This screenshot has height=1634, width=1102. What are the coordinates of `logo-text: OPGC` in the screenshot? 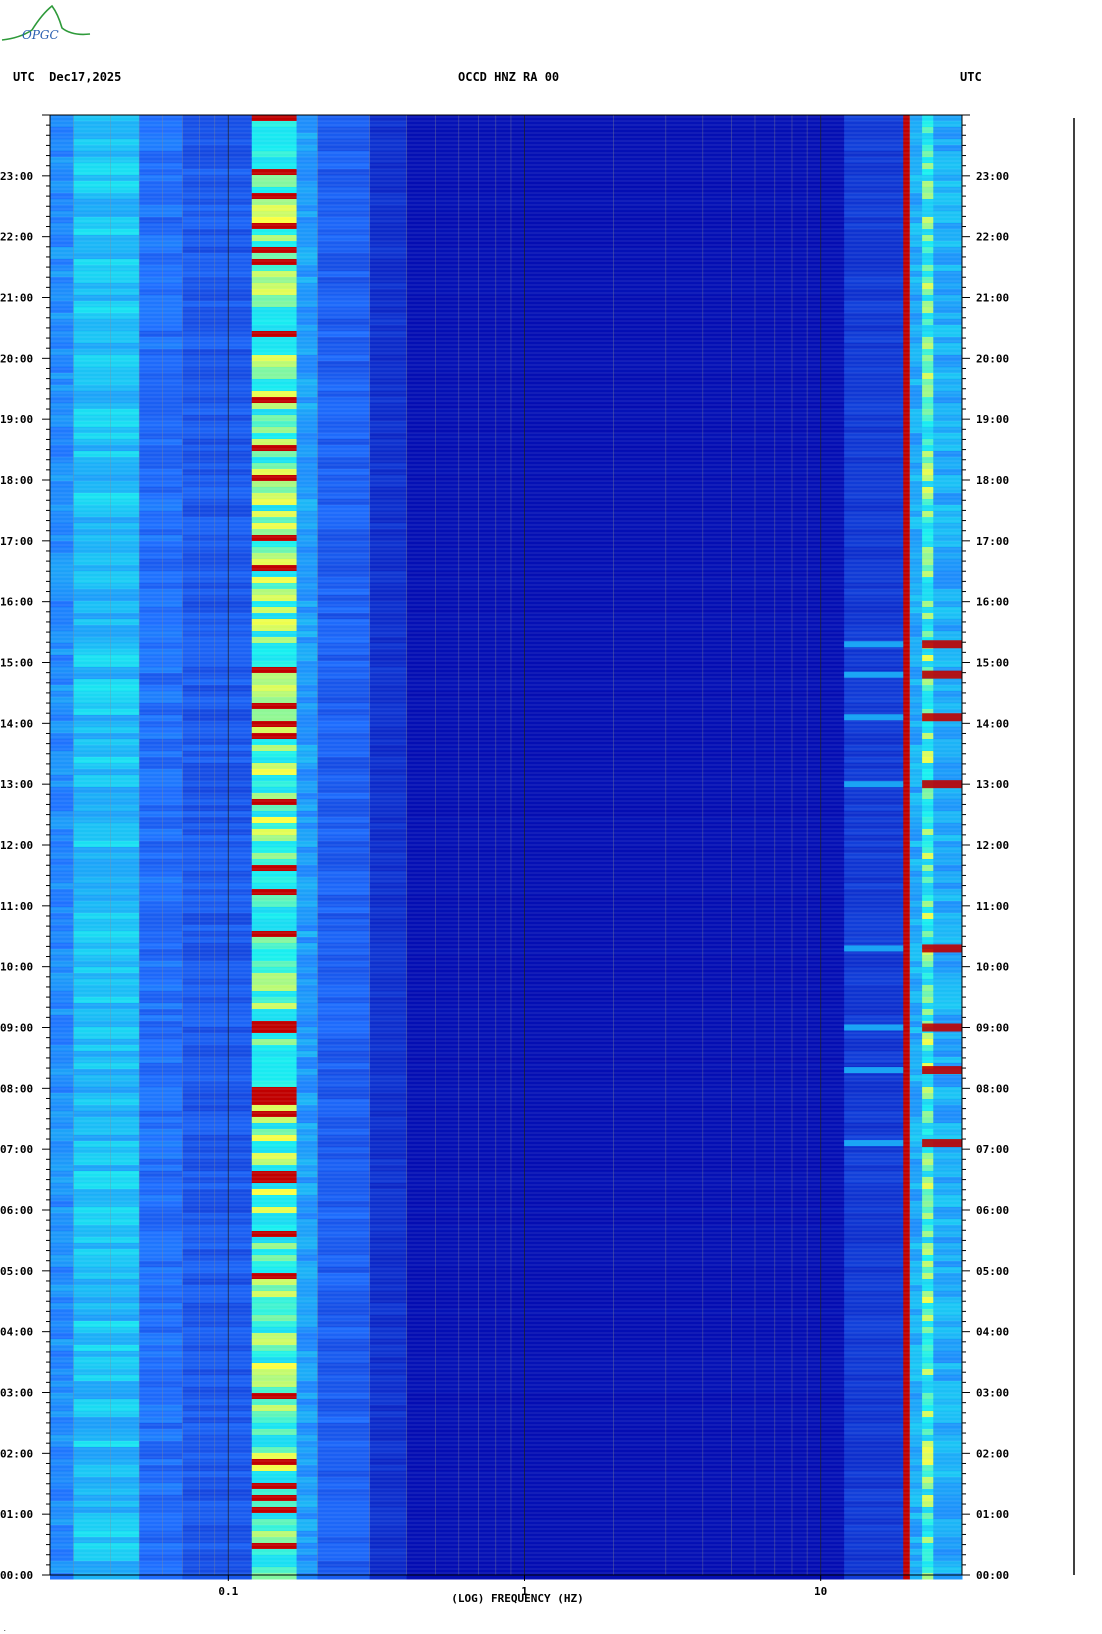 It's located at (40, 35).